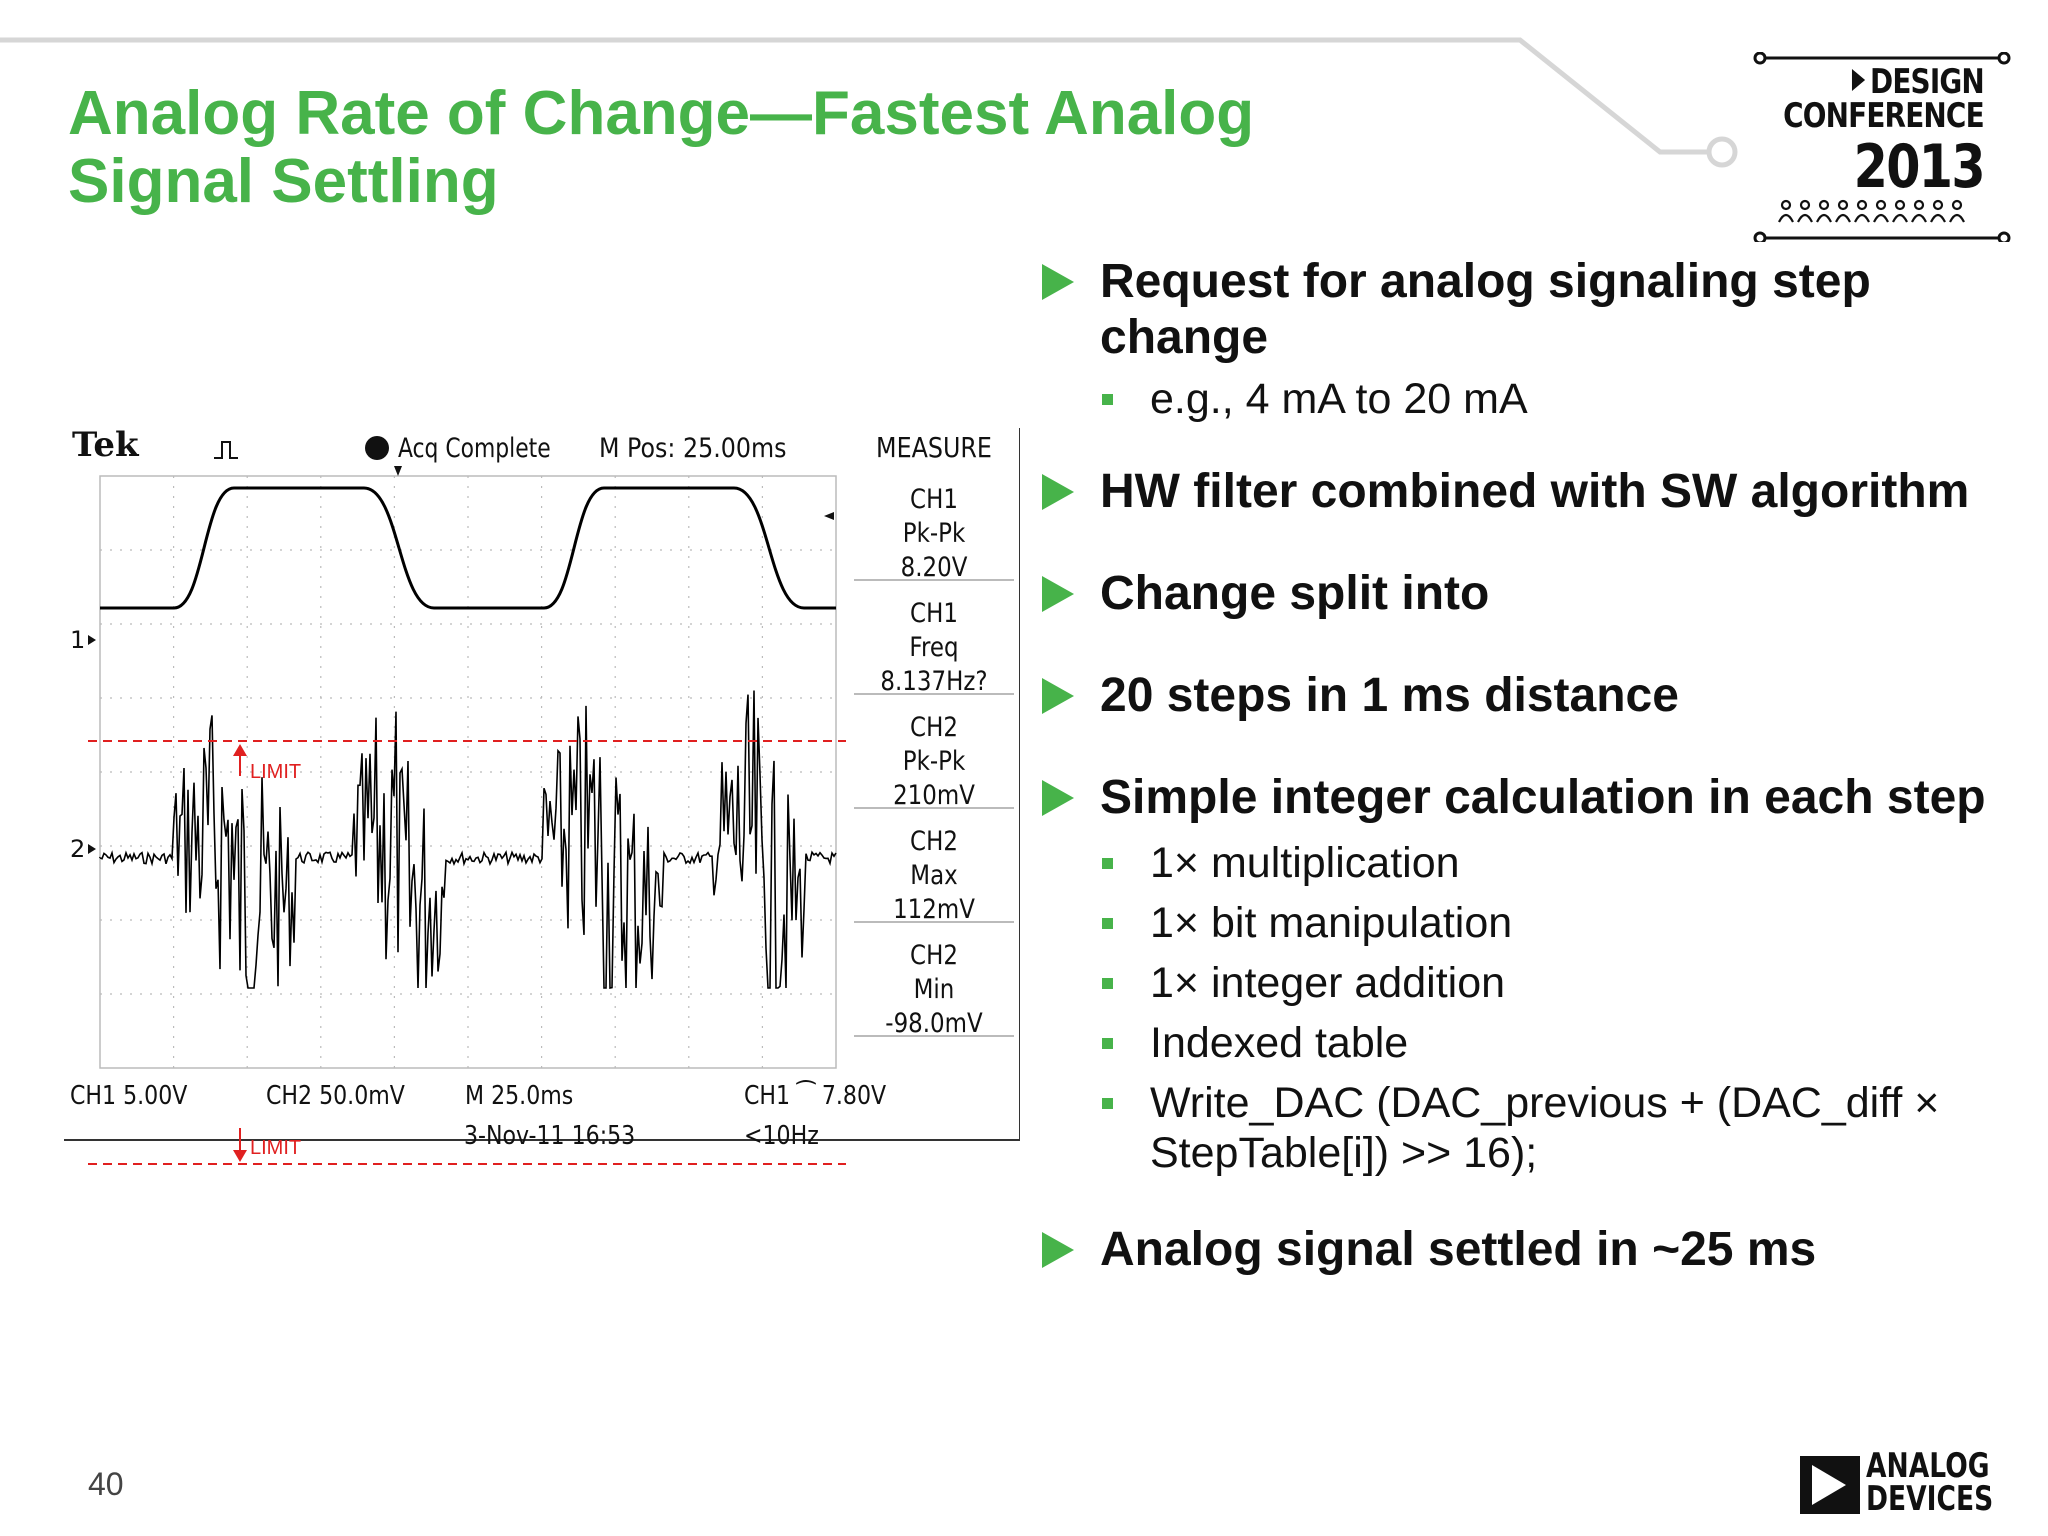  I want to click on bullet-4: 20 steps in 1 ms distance, so click(1530, 696).